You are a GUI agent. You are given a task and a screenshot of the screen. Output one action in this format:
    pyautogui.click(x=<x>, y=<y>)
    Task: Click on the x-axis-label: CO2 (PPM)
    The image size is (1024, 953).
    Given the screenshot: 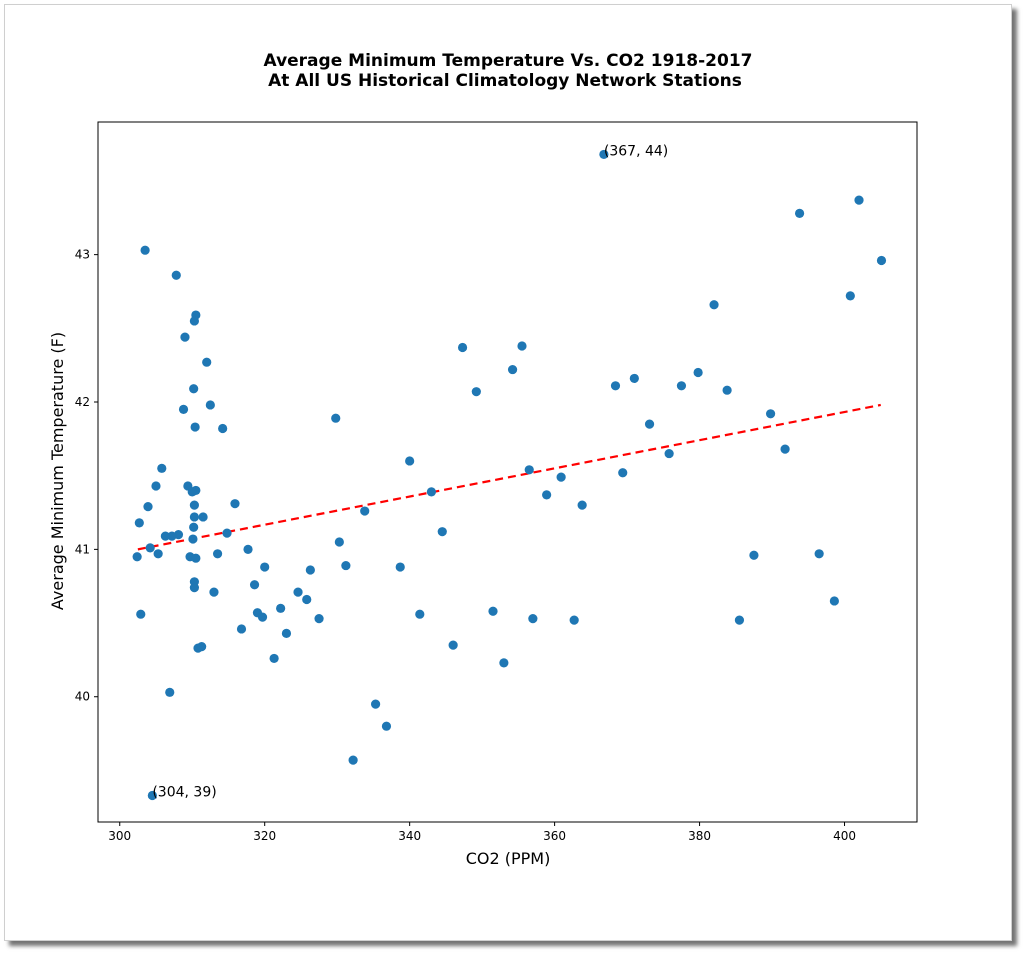 What is the action you would take?
    pyautogui.click(x=508, y=858)
    